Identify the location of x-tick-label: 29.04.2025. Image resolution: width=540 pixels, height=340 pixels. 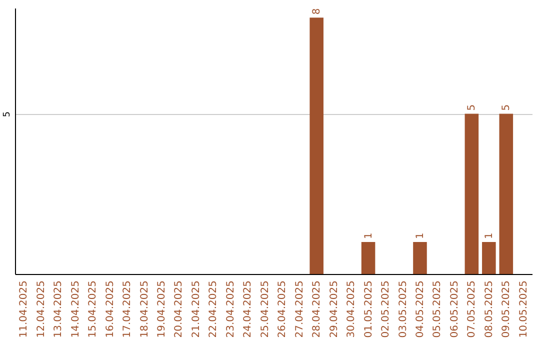
(334, 309).